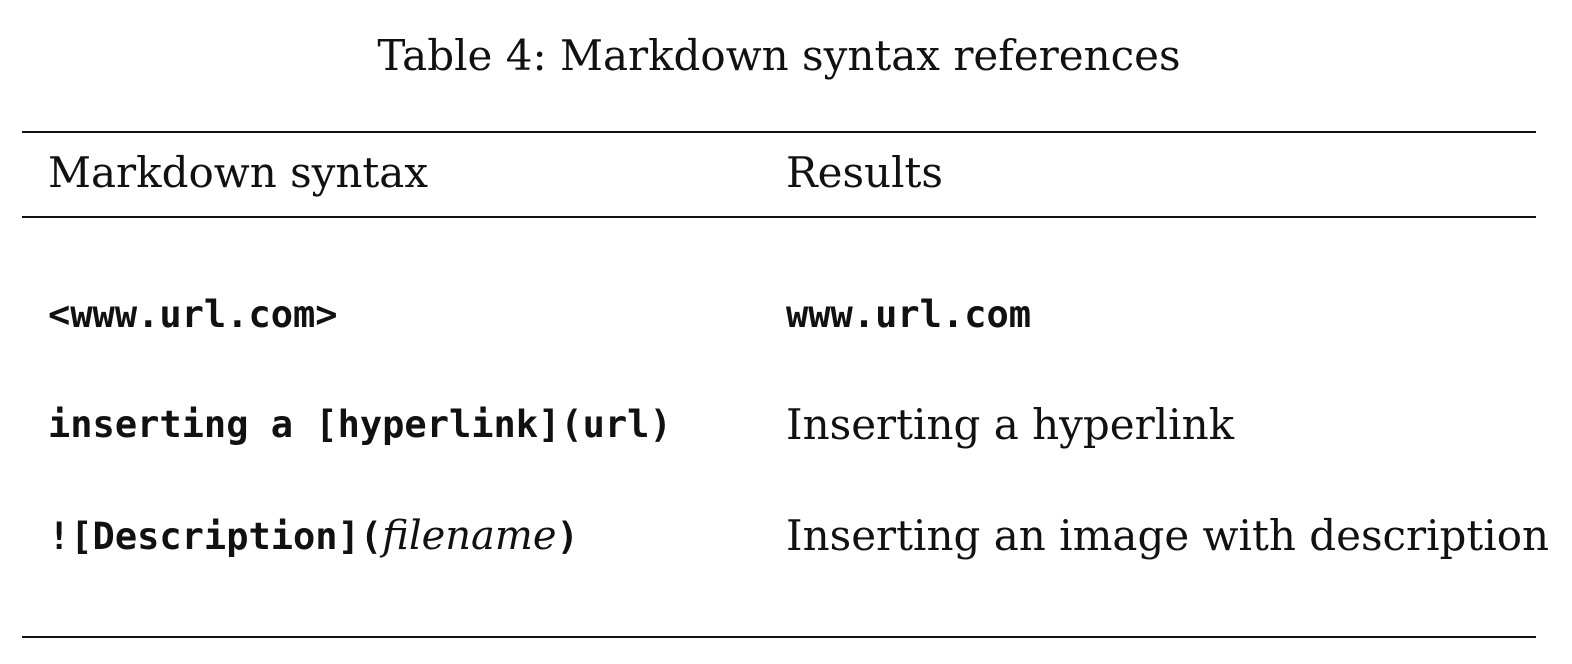 This screenshot has width=1572, height=664. What do you see at coordinates (193, 314) in the screenshot?
I see `syntax-cell: <www.url.com>` at bounding box center [193, 314].